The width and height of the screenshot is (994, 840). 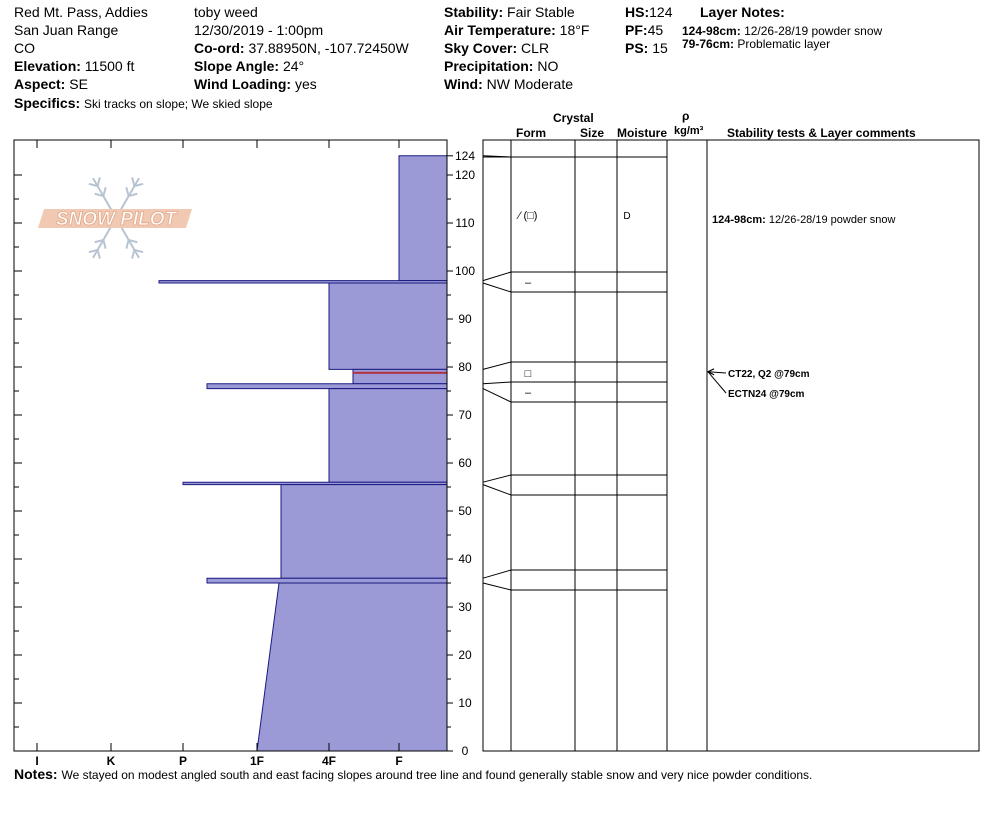 I want to click on height-tick-label: 0, so click(x=465, y=751).